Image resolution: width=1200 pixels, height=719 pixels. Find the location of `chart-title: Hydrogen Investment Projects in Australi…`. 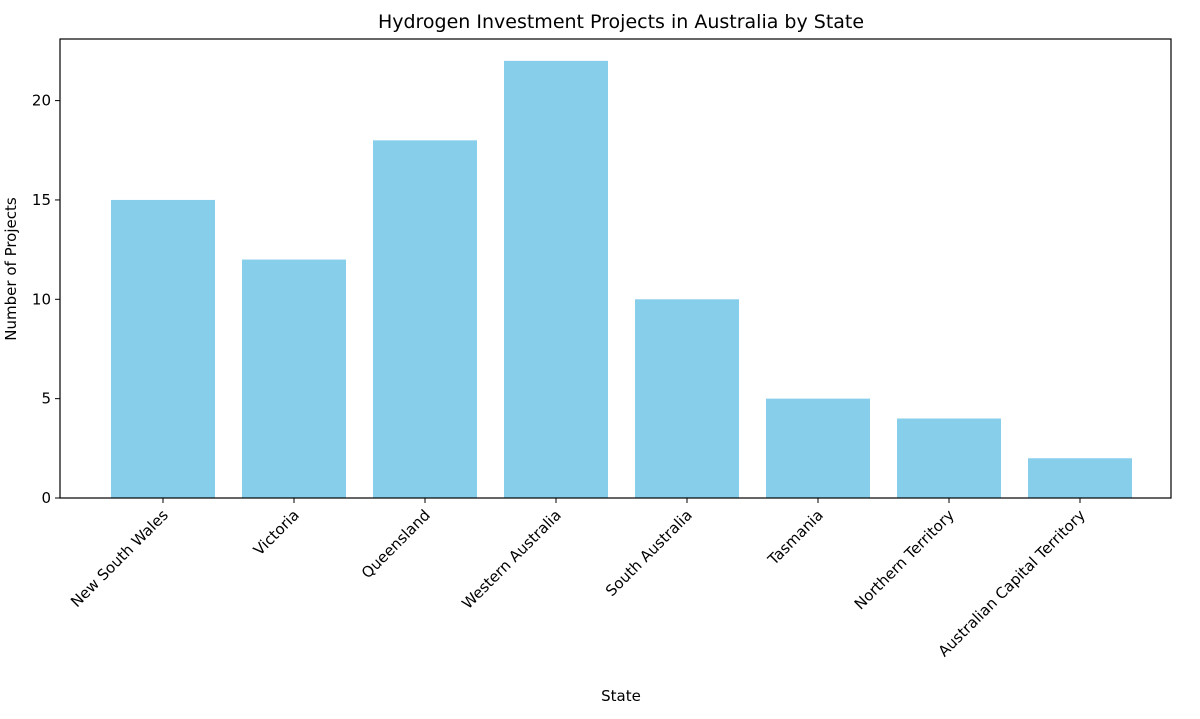

chart-title: Hydrogen Investment Projects in Australi… is located at coordinates (621, 22).